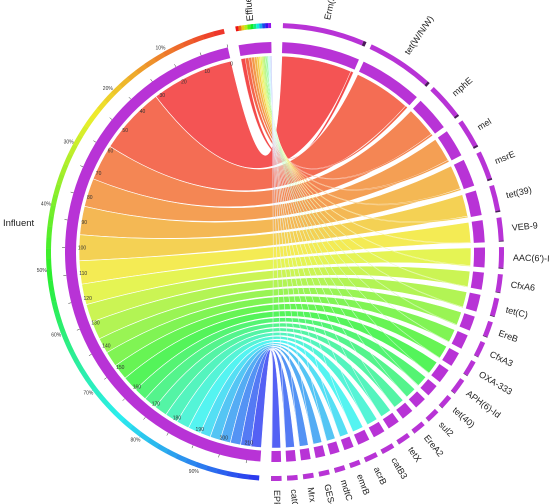  What do you see at coordinates (156, 404) in the screenshot?
I see `influent-tick-label: 170` at bounding box center [156, 404].